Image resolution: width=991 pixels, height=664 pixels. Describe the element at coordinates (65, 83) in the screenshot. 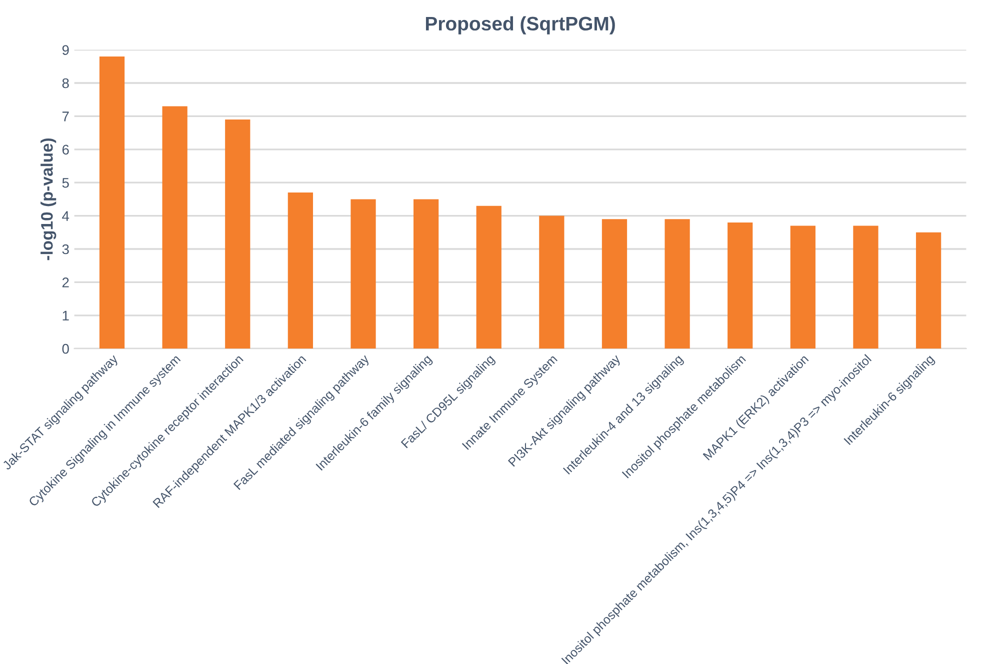

I see `y-tick-label: 8` at that location.